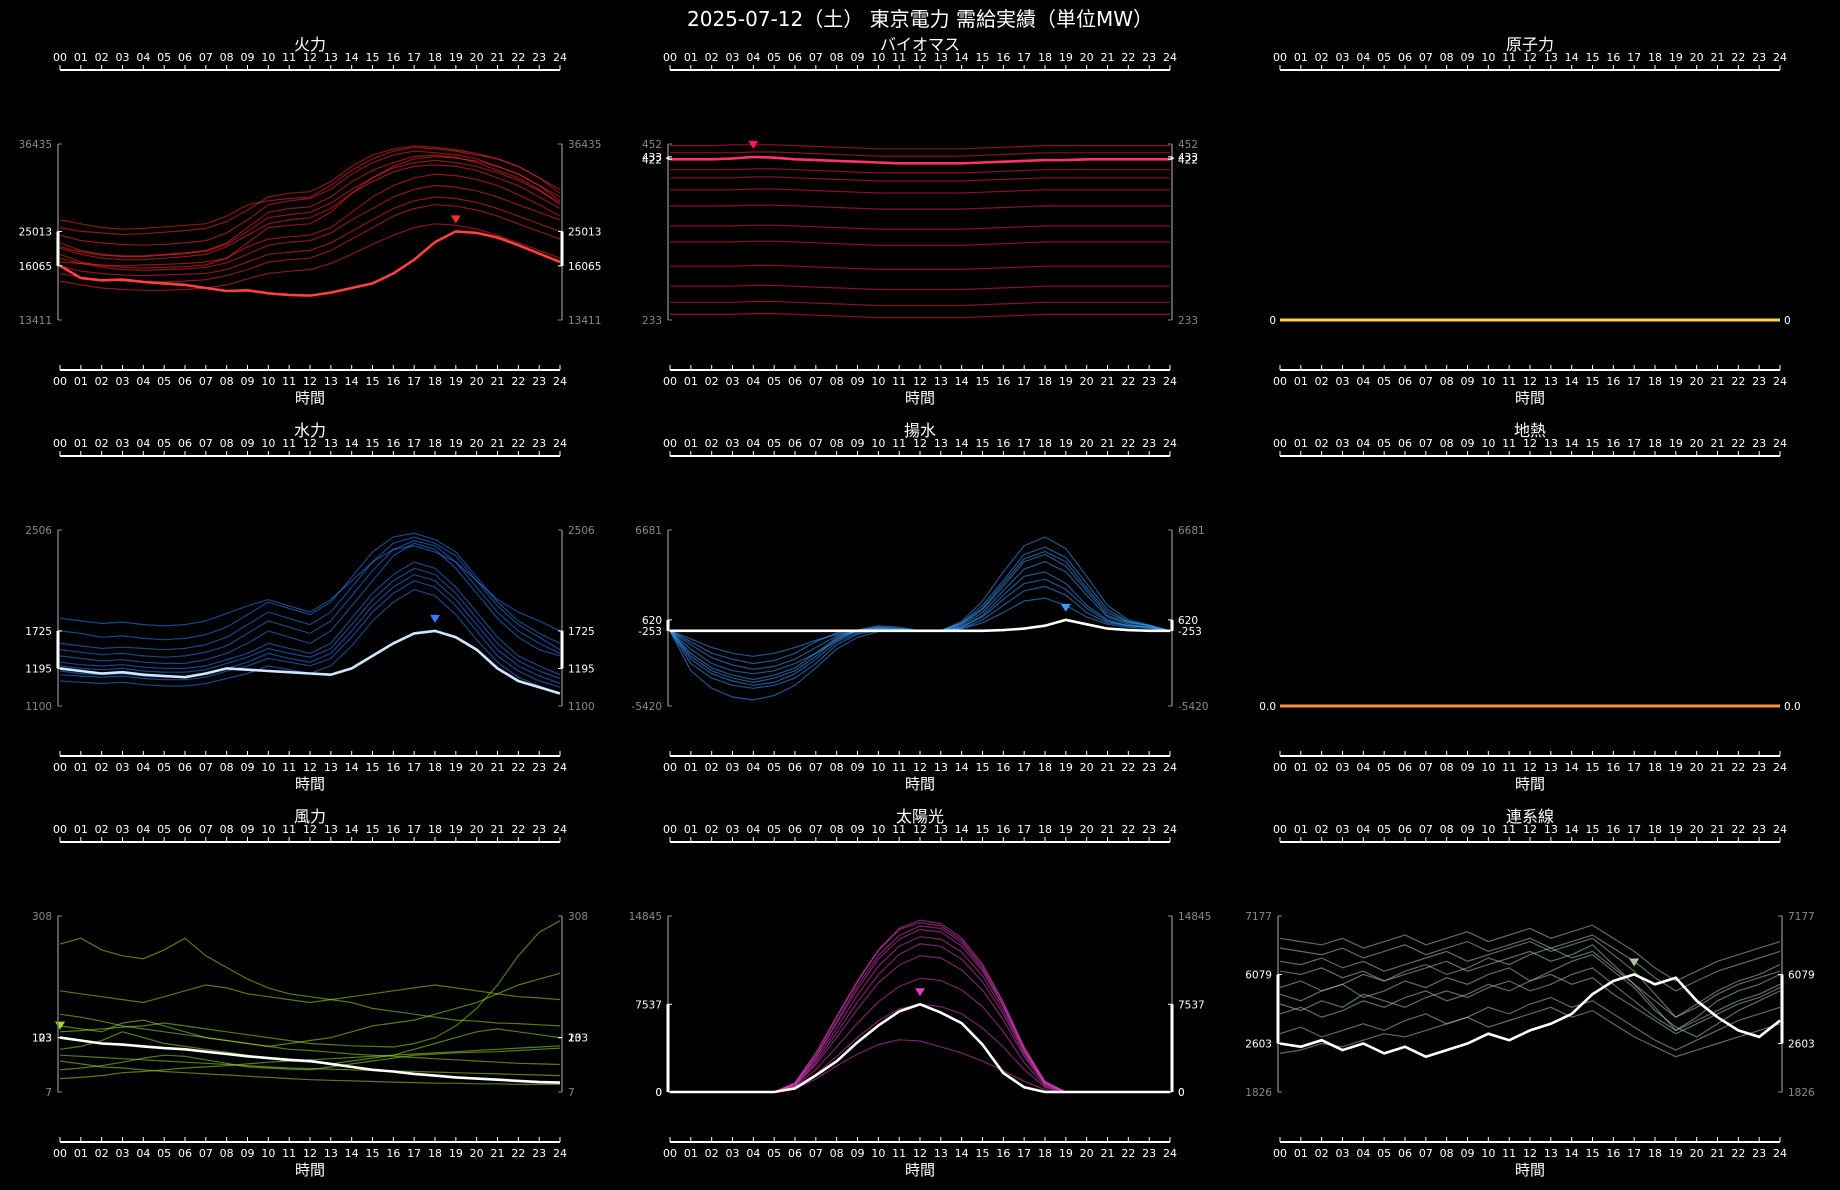 This screenshot has width=1840, height=1190. I want to click on y-tick-label: -5420, so click(646, 707).